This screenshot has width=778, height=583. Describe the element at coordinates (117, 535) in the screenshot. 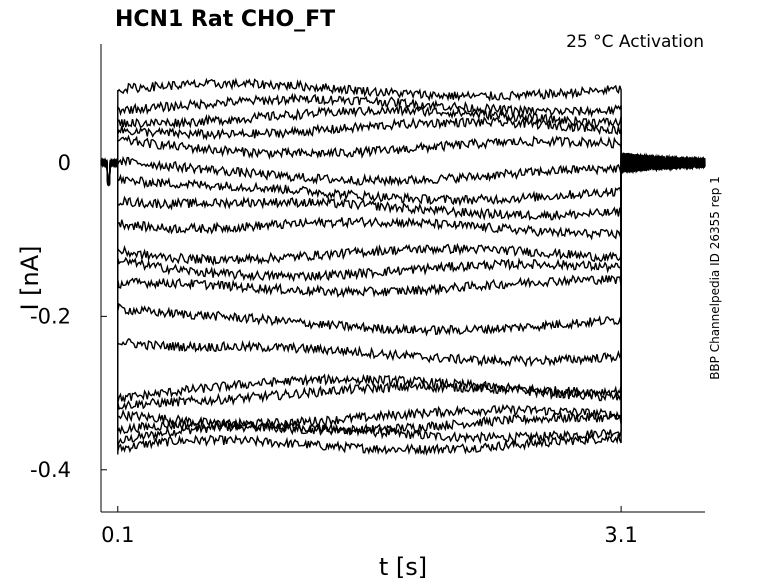

I see `x-tick-label-1: 0.1` at that location.